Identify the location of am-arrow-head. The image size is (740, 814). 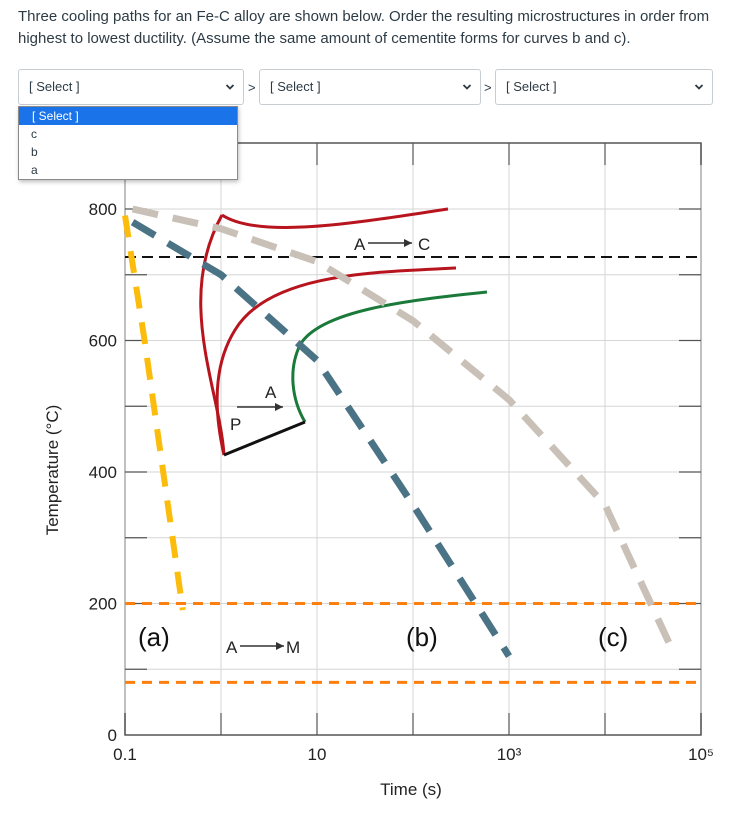
(280, 646).